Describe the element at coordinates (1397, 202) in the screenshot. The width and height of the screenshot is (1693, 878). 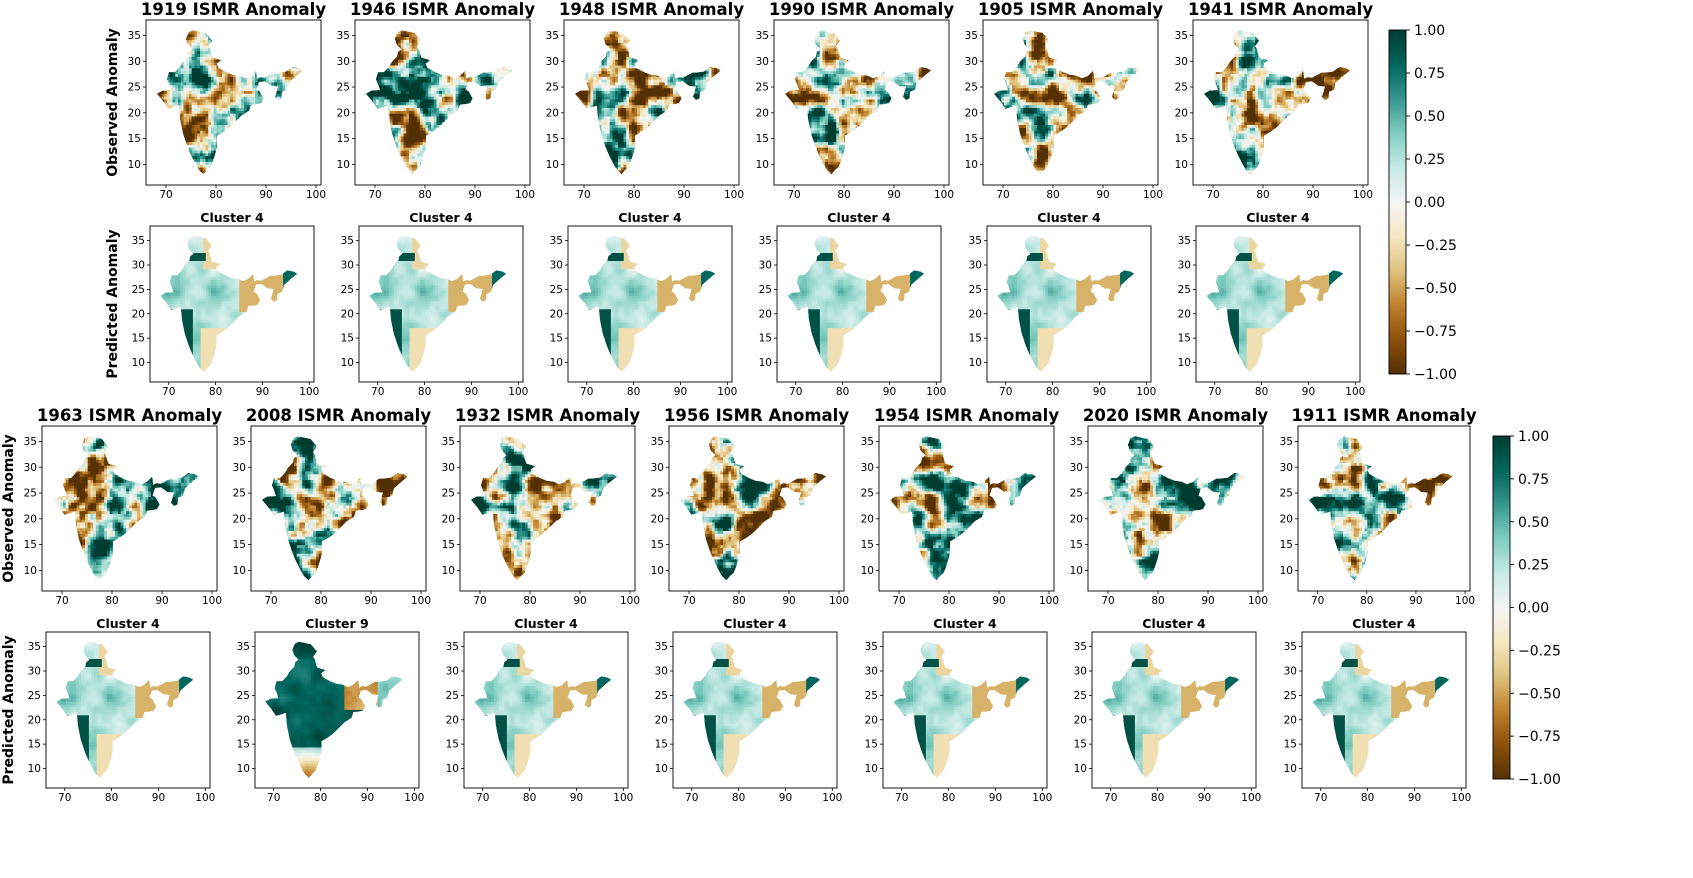
I see `colorbar-gradient` at that location.